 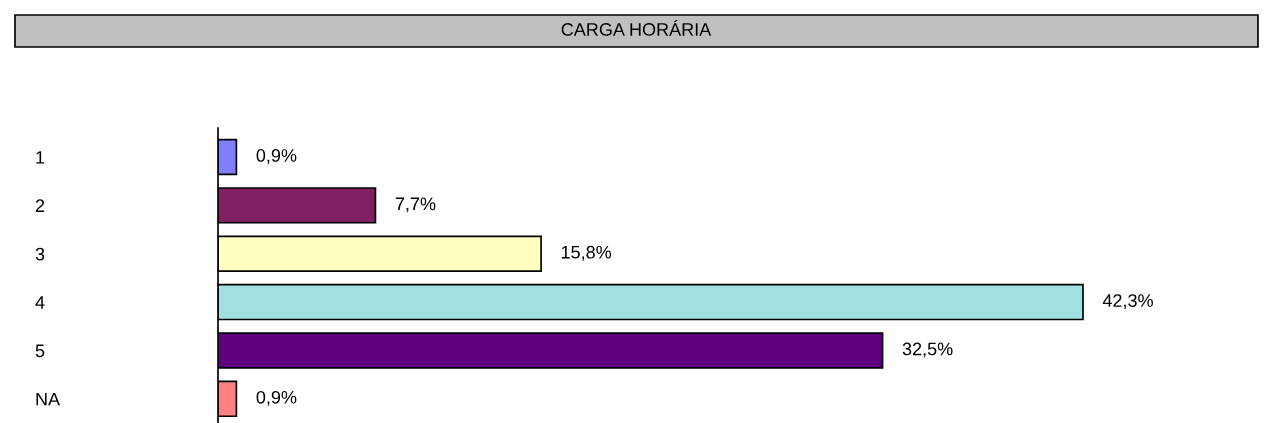 What do you see at coordinates (40, 302) in the screenshot?
I see `y-tick-label: 4` at bounding box center [40, 302].